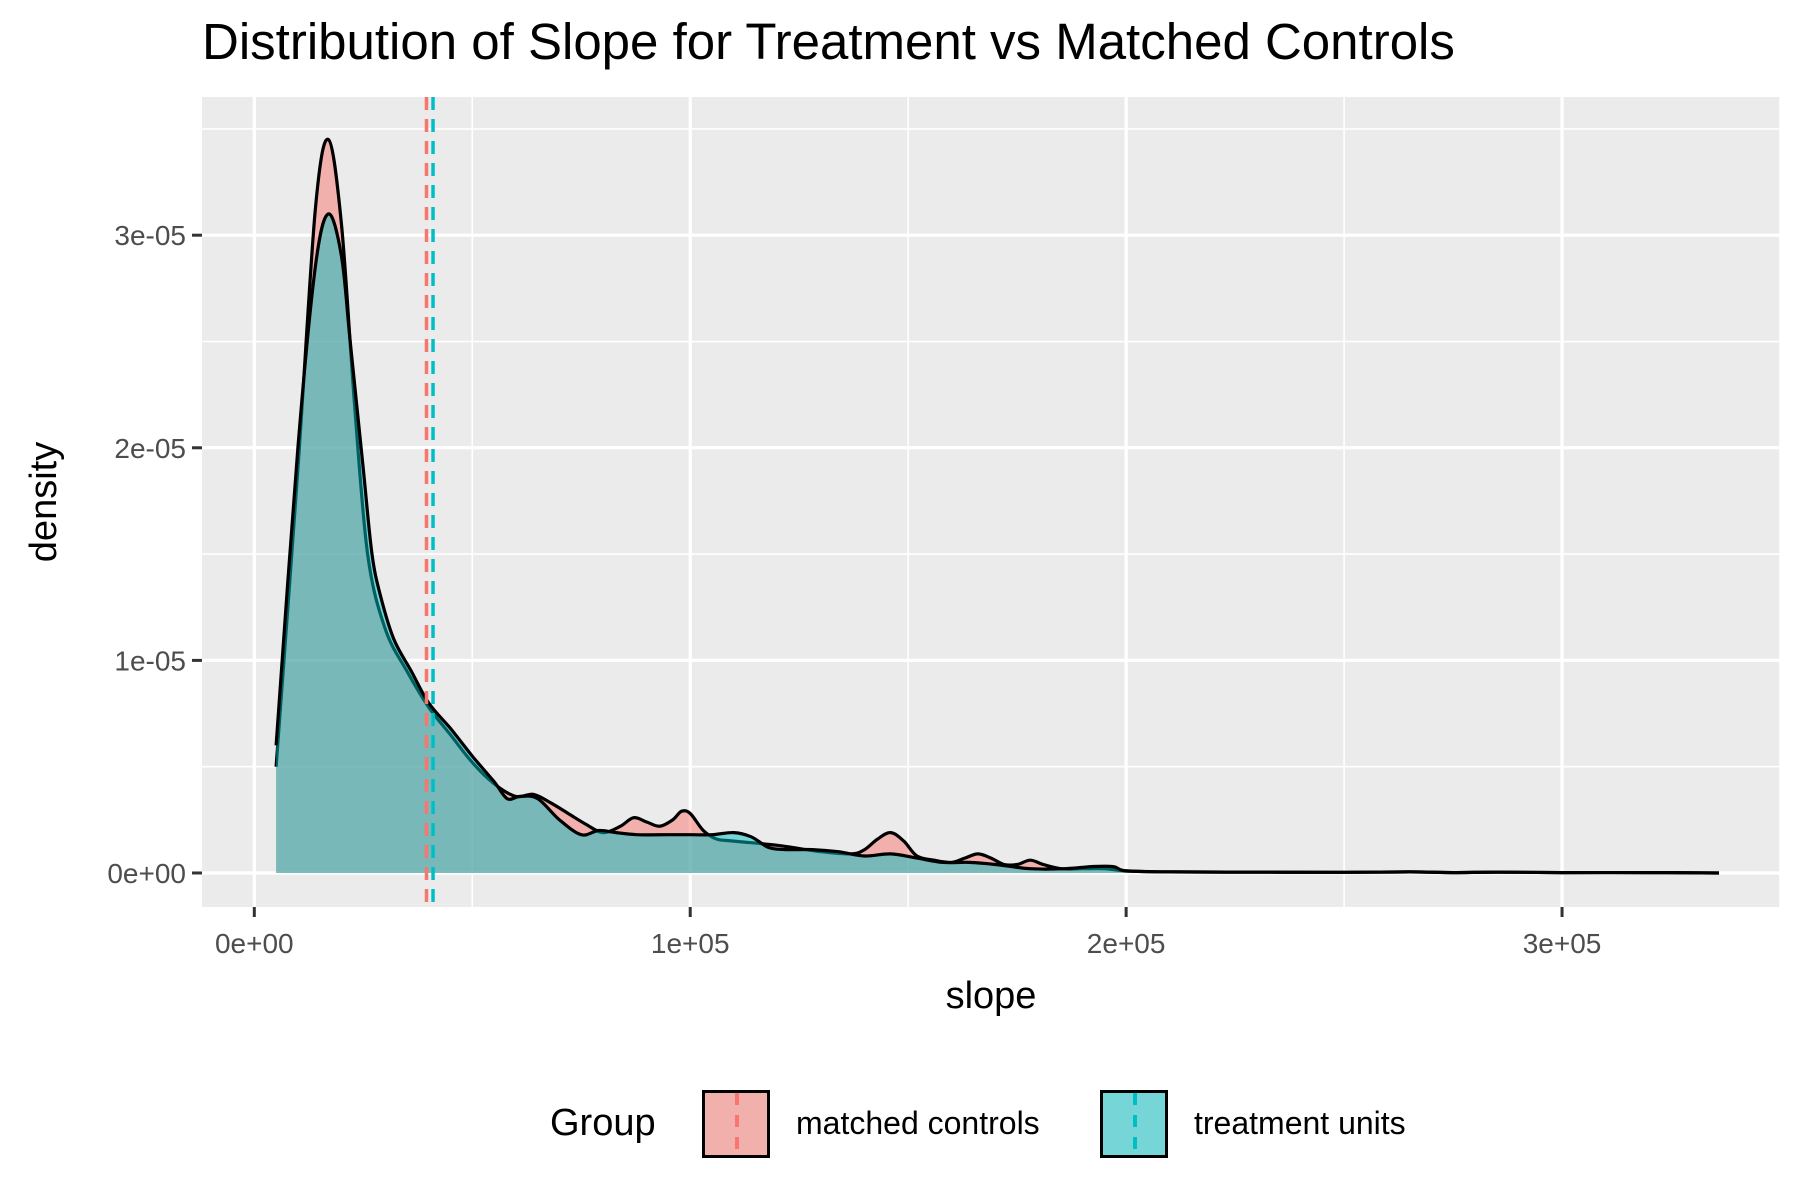 The image size is (1800, 1200). What do you see at coordinates (429, 502) in the screenshot?
I see `mean-lines` at bounding box center [429, 502].